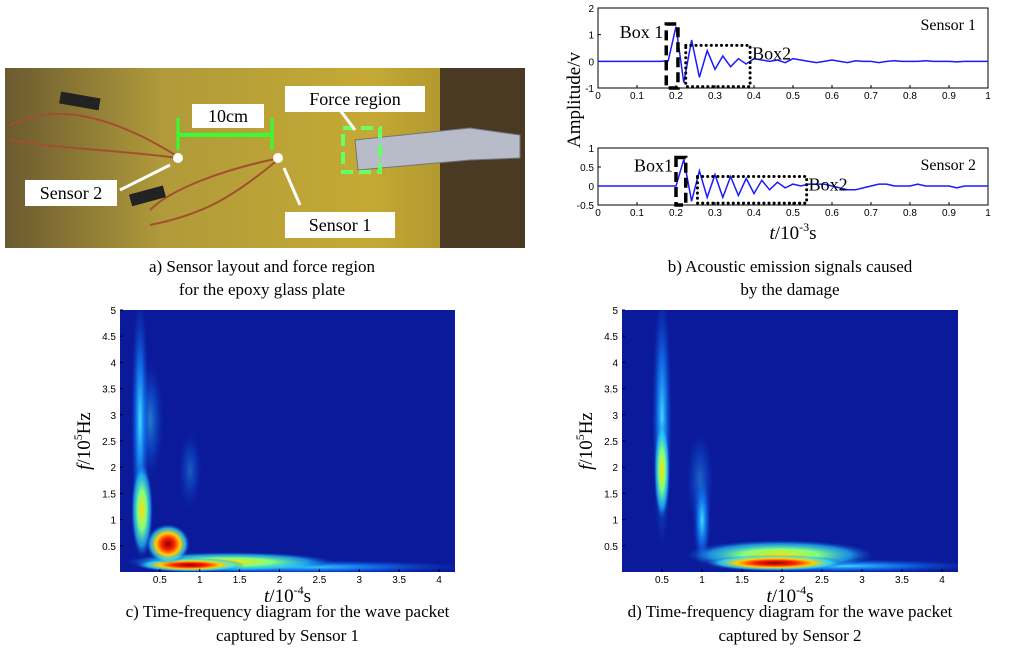  I want to click on axis-label: t/10-3s, so click(793, 232).